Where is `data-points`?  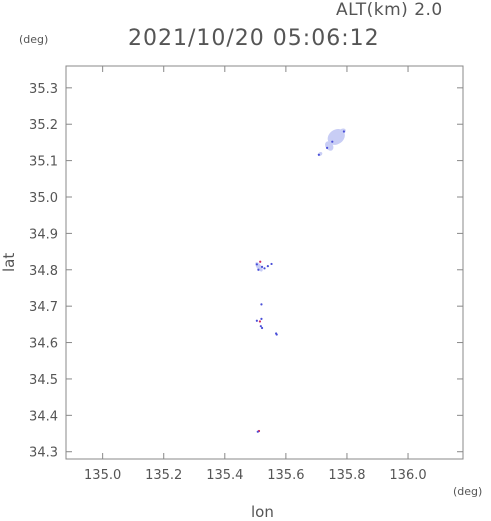 data-points is located at coordinates (300, 281).